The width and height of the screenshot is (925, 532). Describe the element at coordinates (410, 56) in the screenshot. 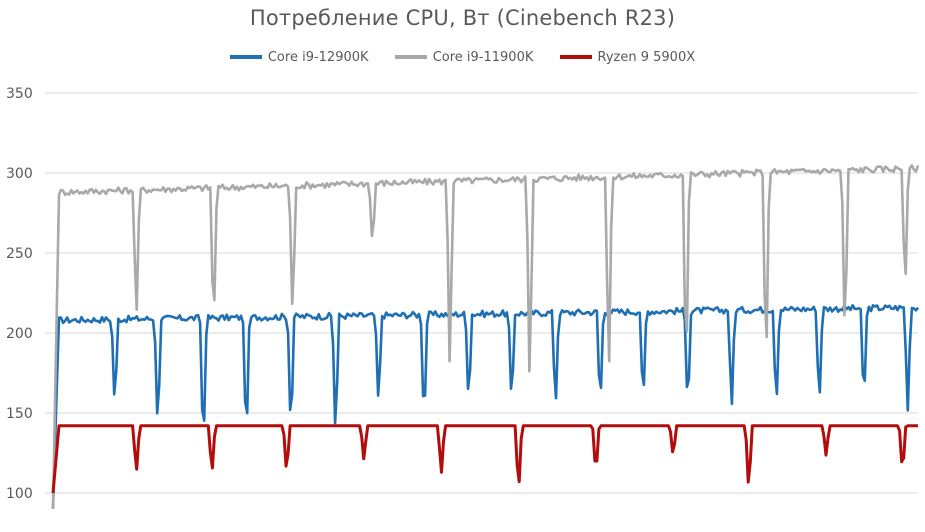

I see `legend-swatch-core-i9-11900k` at that location.